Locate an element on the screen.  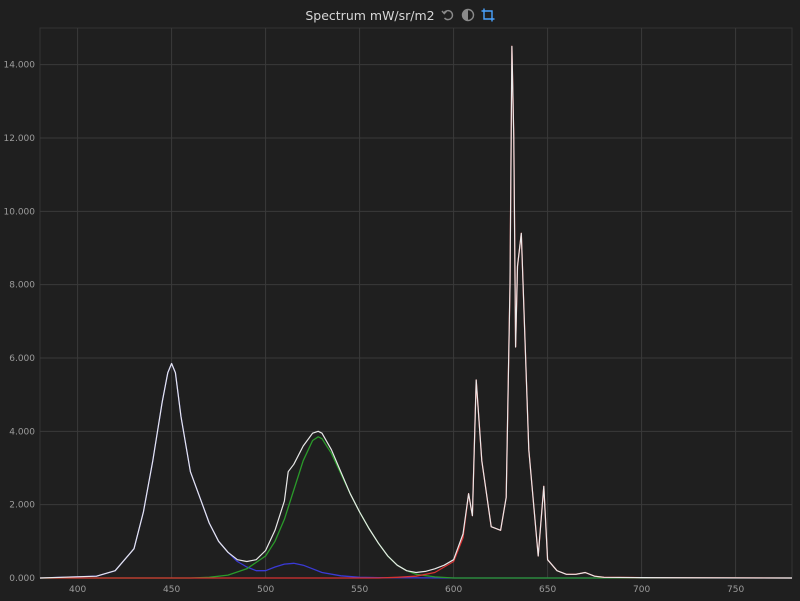
contrast-icon is located at coordinates (468, 15).